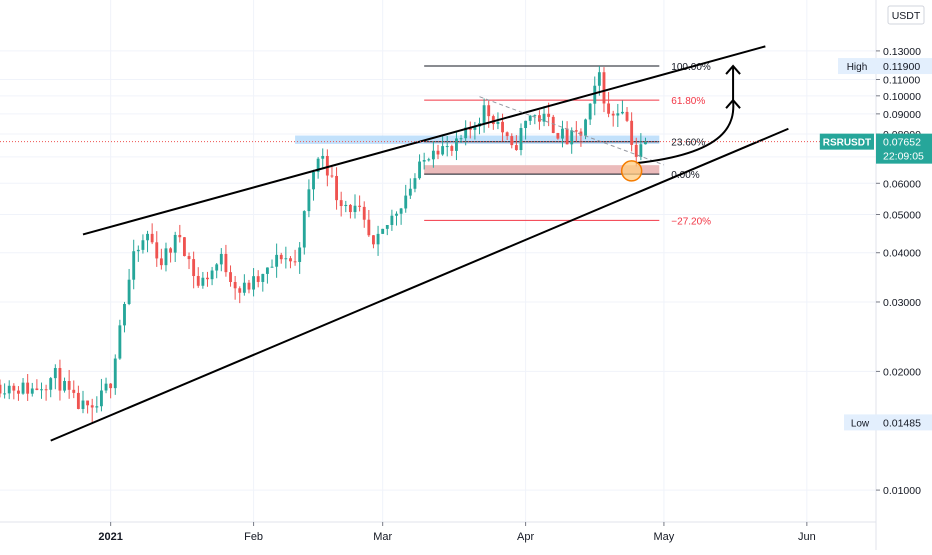  I want to click on projection-curve, so click(685, 132).